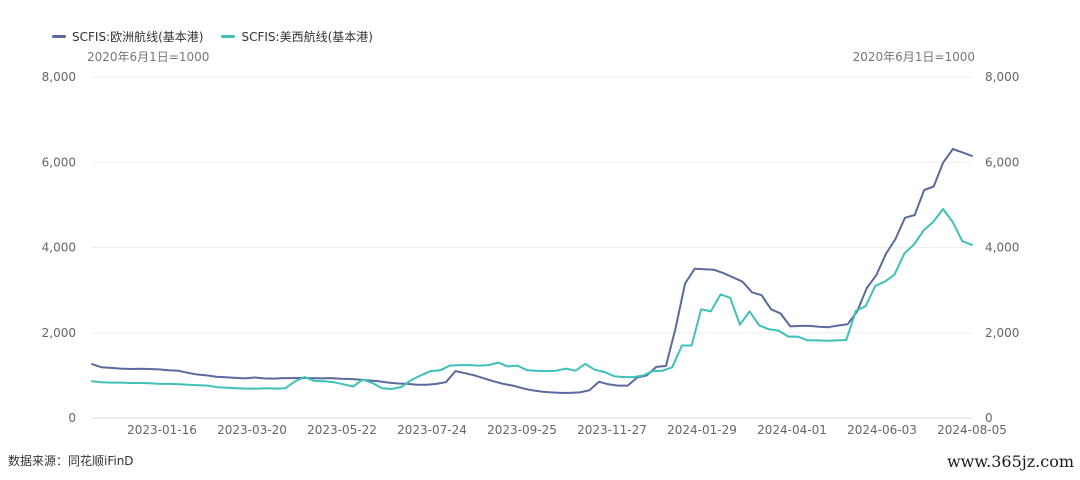  Describe the element at coordinates (59, 333) in the screenshot. I see `y-tick-label-left: 2,000` at that location.